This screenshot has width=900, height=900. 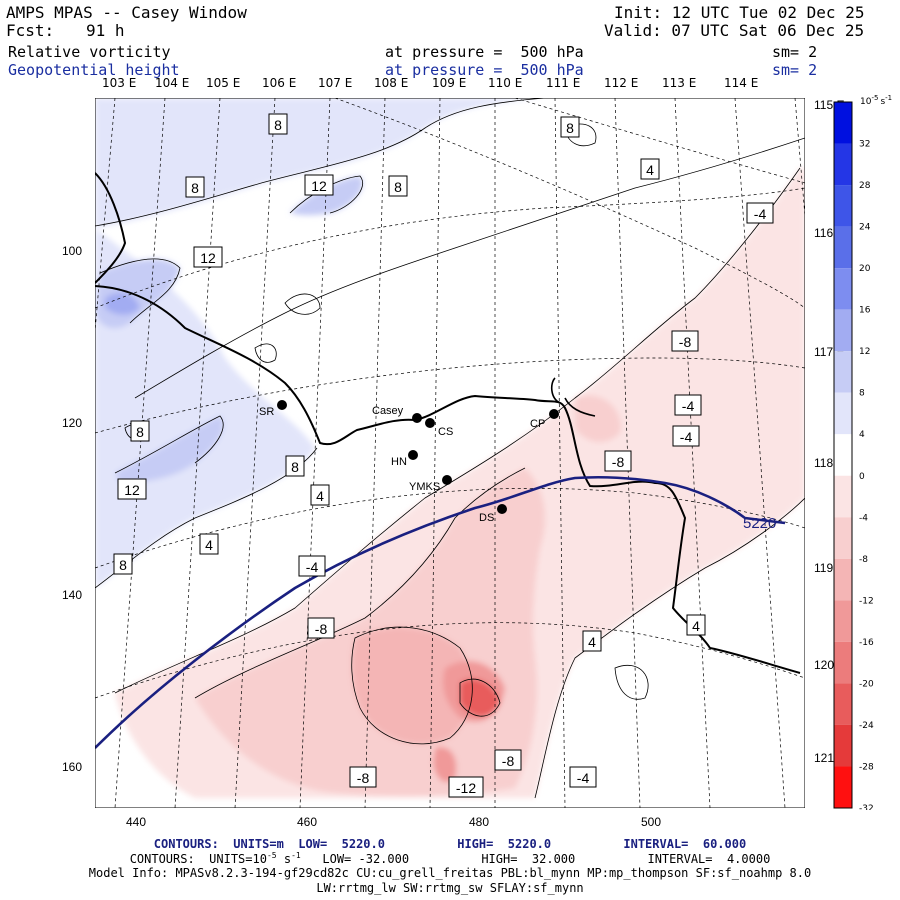 I want to click on station-label-sr: SR, so click(x=266, y=412).